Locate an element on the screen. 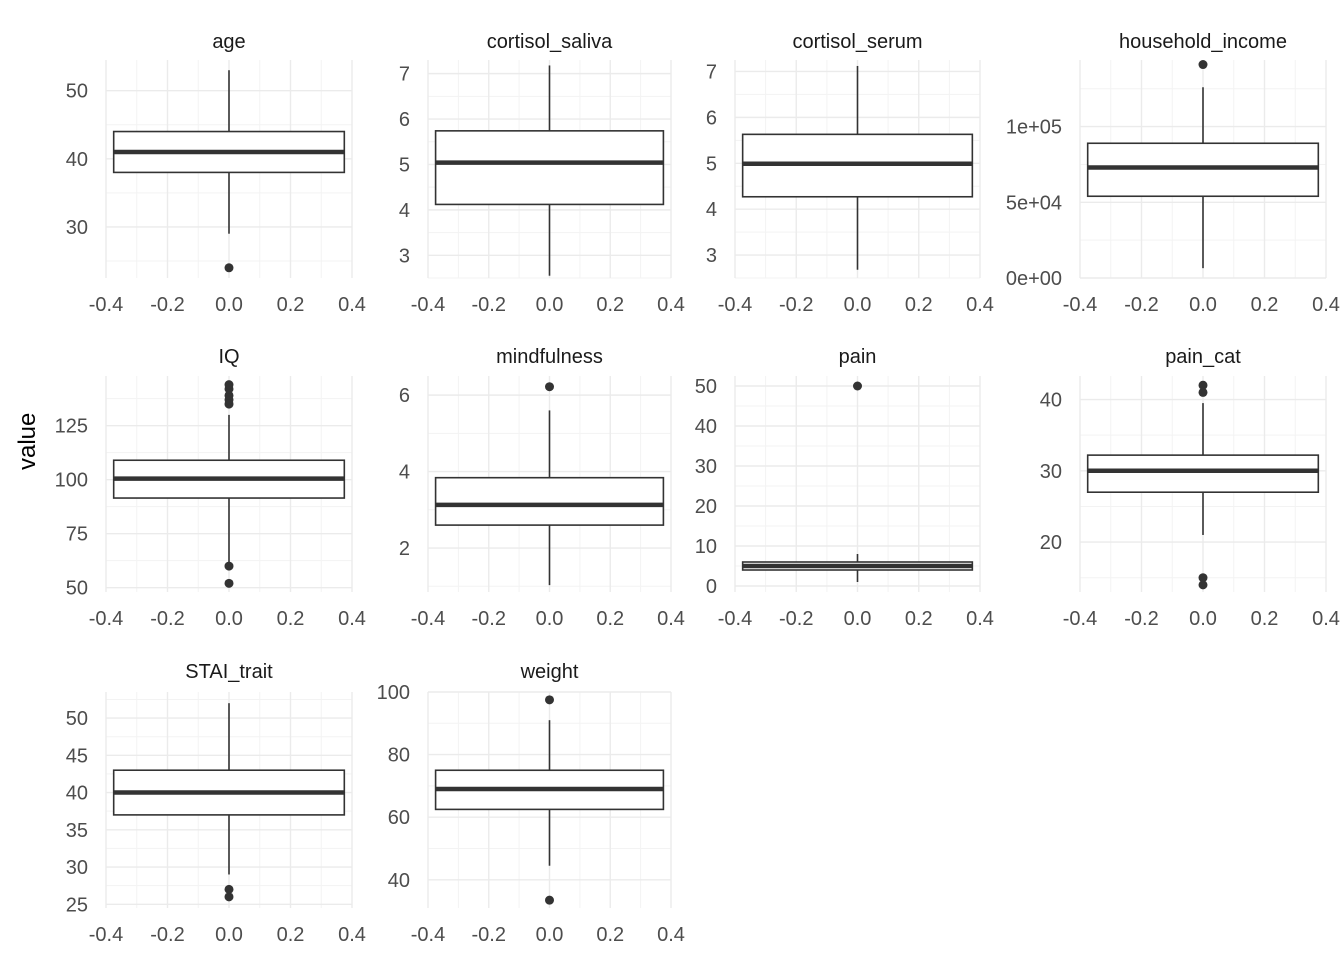  facet-title: IQ is located at coordinates (228, 357).